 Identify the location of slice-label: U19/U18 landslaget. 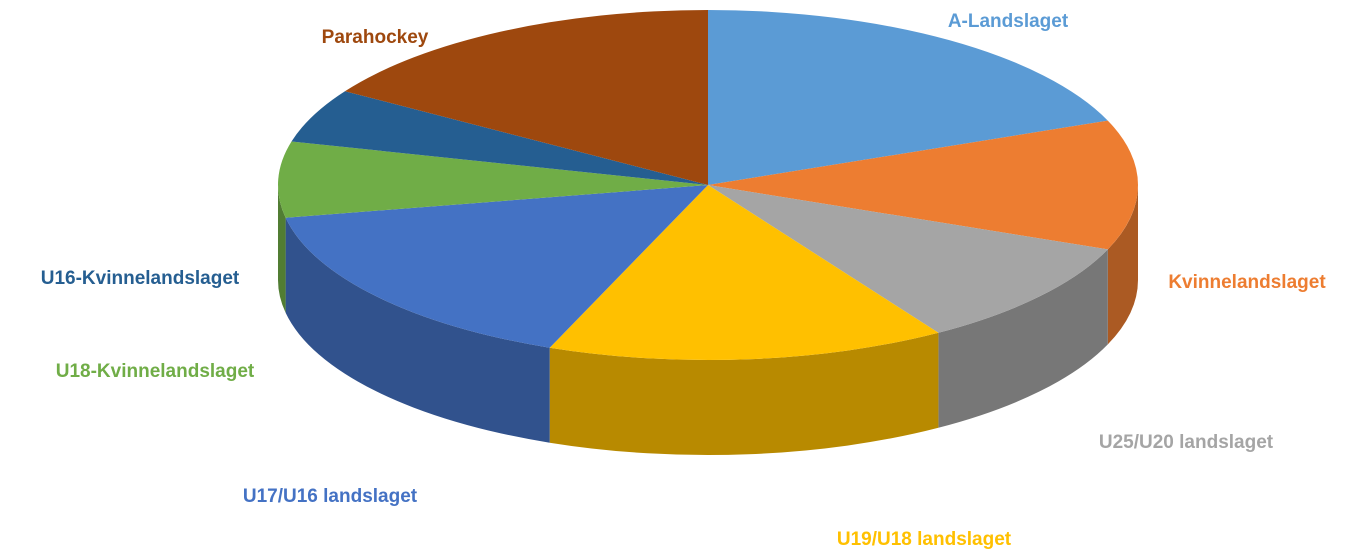
(924, 539).